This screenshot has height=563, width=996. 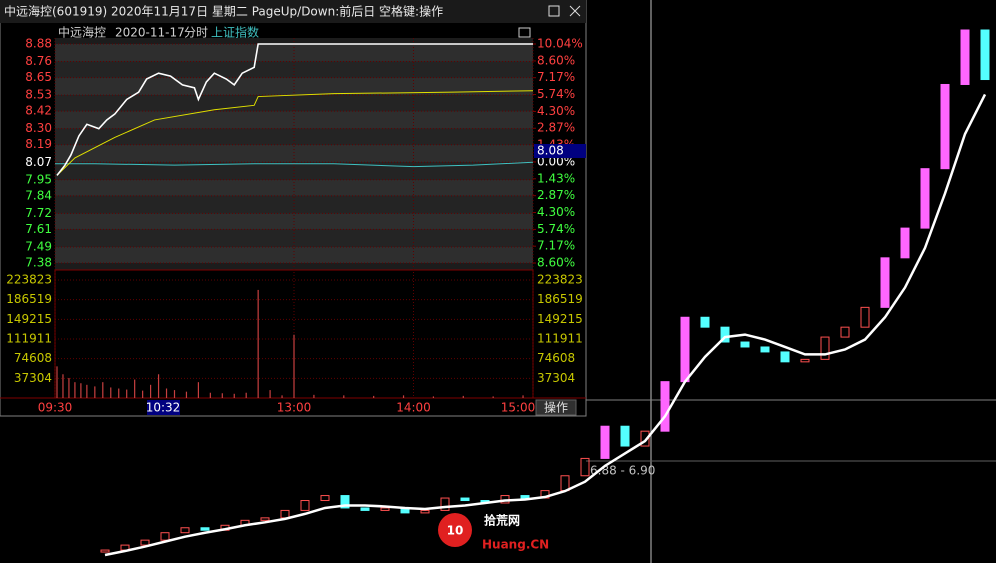 What do you see at coordinates (38, 195) in the screenshot?
I see `y-tick-label: 7.84` at bounding box center [38, 195].